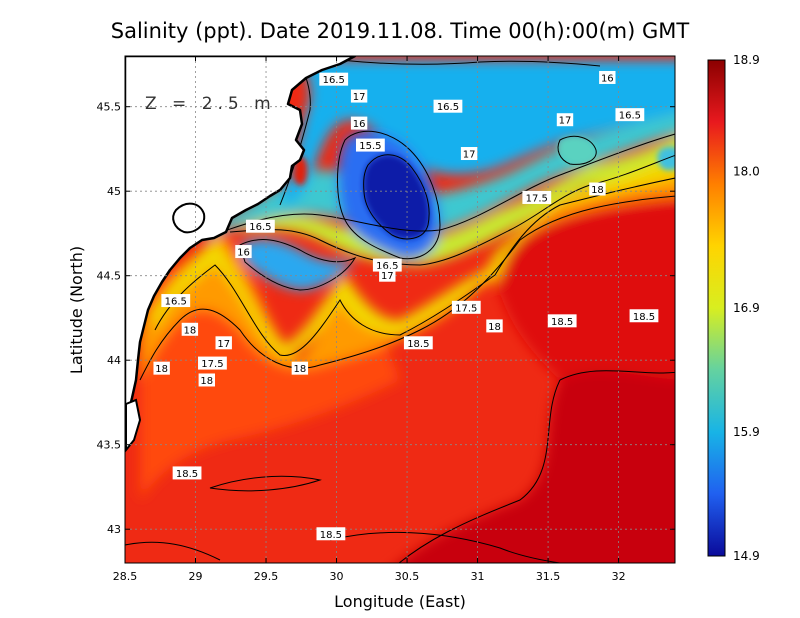 This screenshot has width=800, height=618. I want to click on colorbar-tick-label: 16.9, so click(746, 308).